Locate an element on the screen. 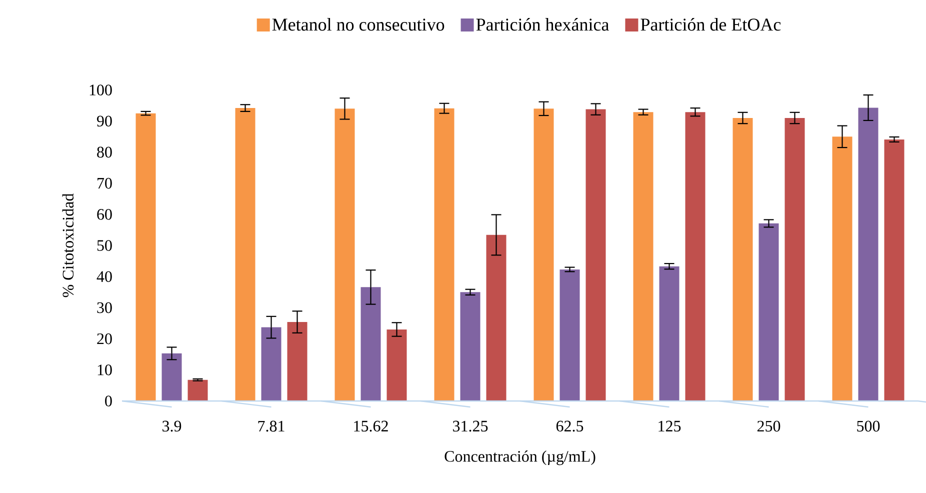 The image size is (926, 493). x-tick-label: 62.5 is located at coordinates (570, 426).